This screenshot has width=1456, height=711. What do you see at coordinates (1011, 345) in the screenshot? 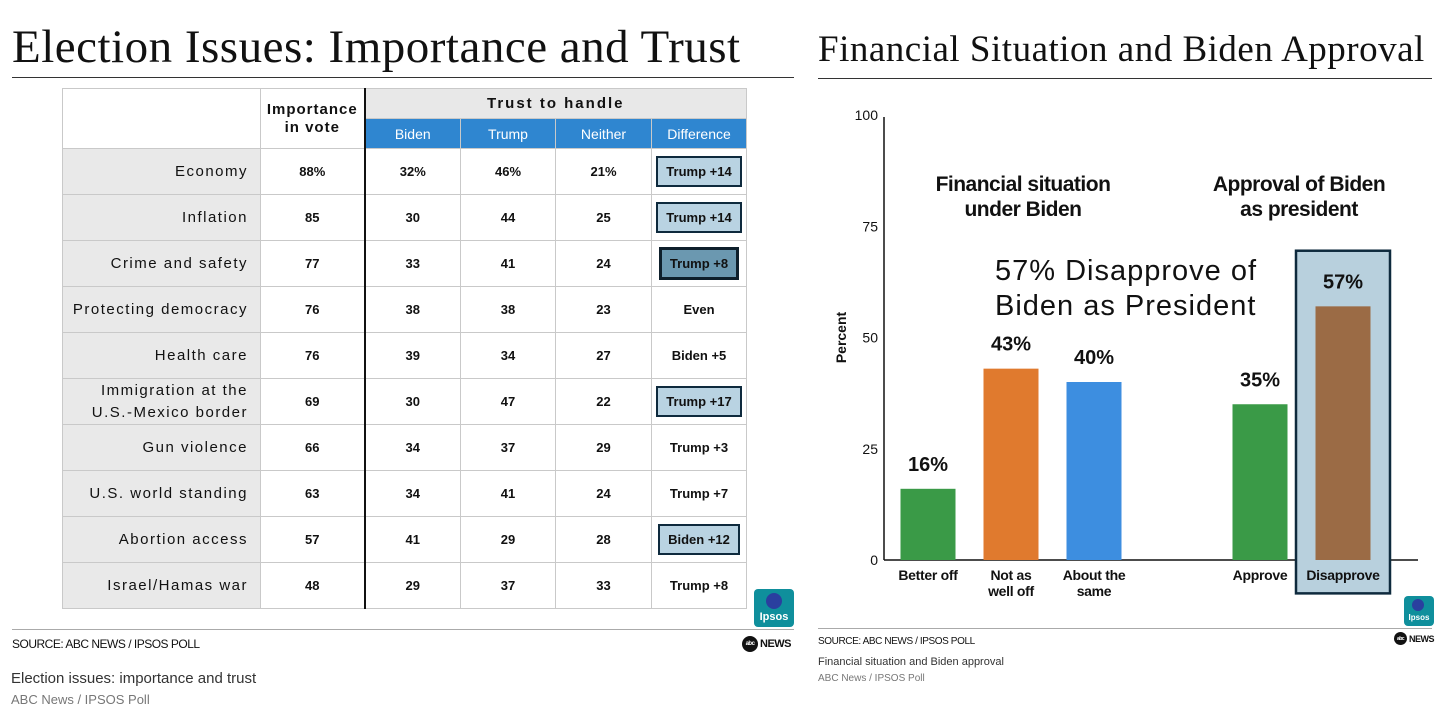
I see `bar-value-label: 43%` at bounding box center [1011, 345].